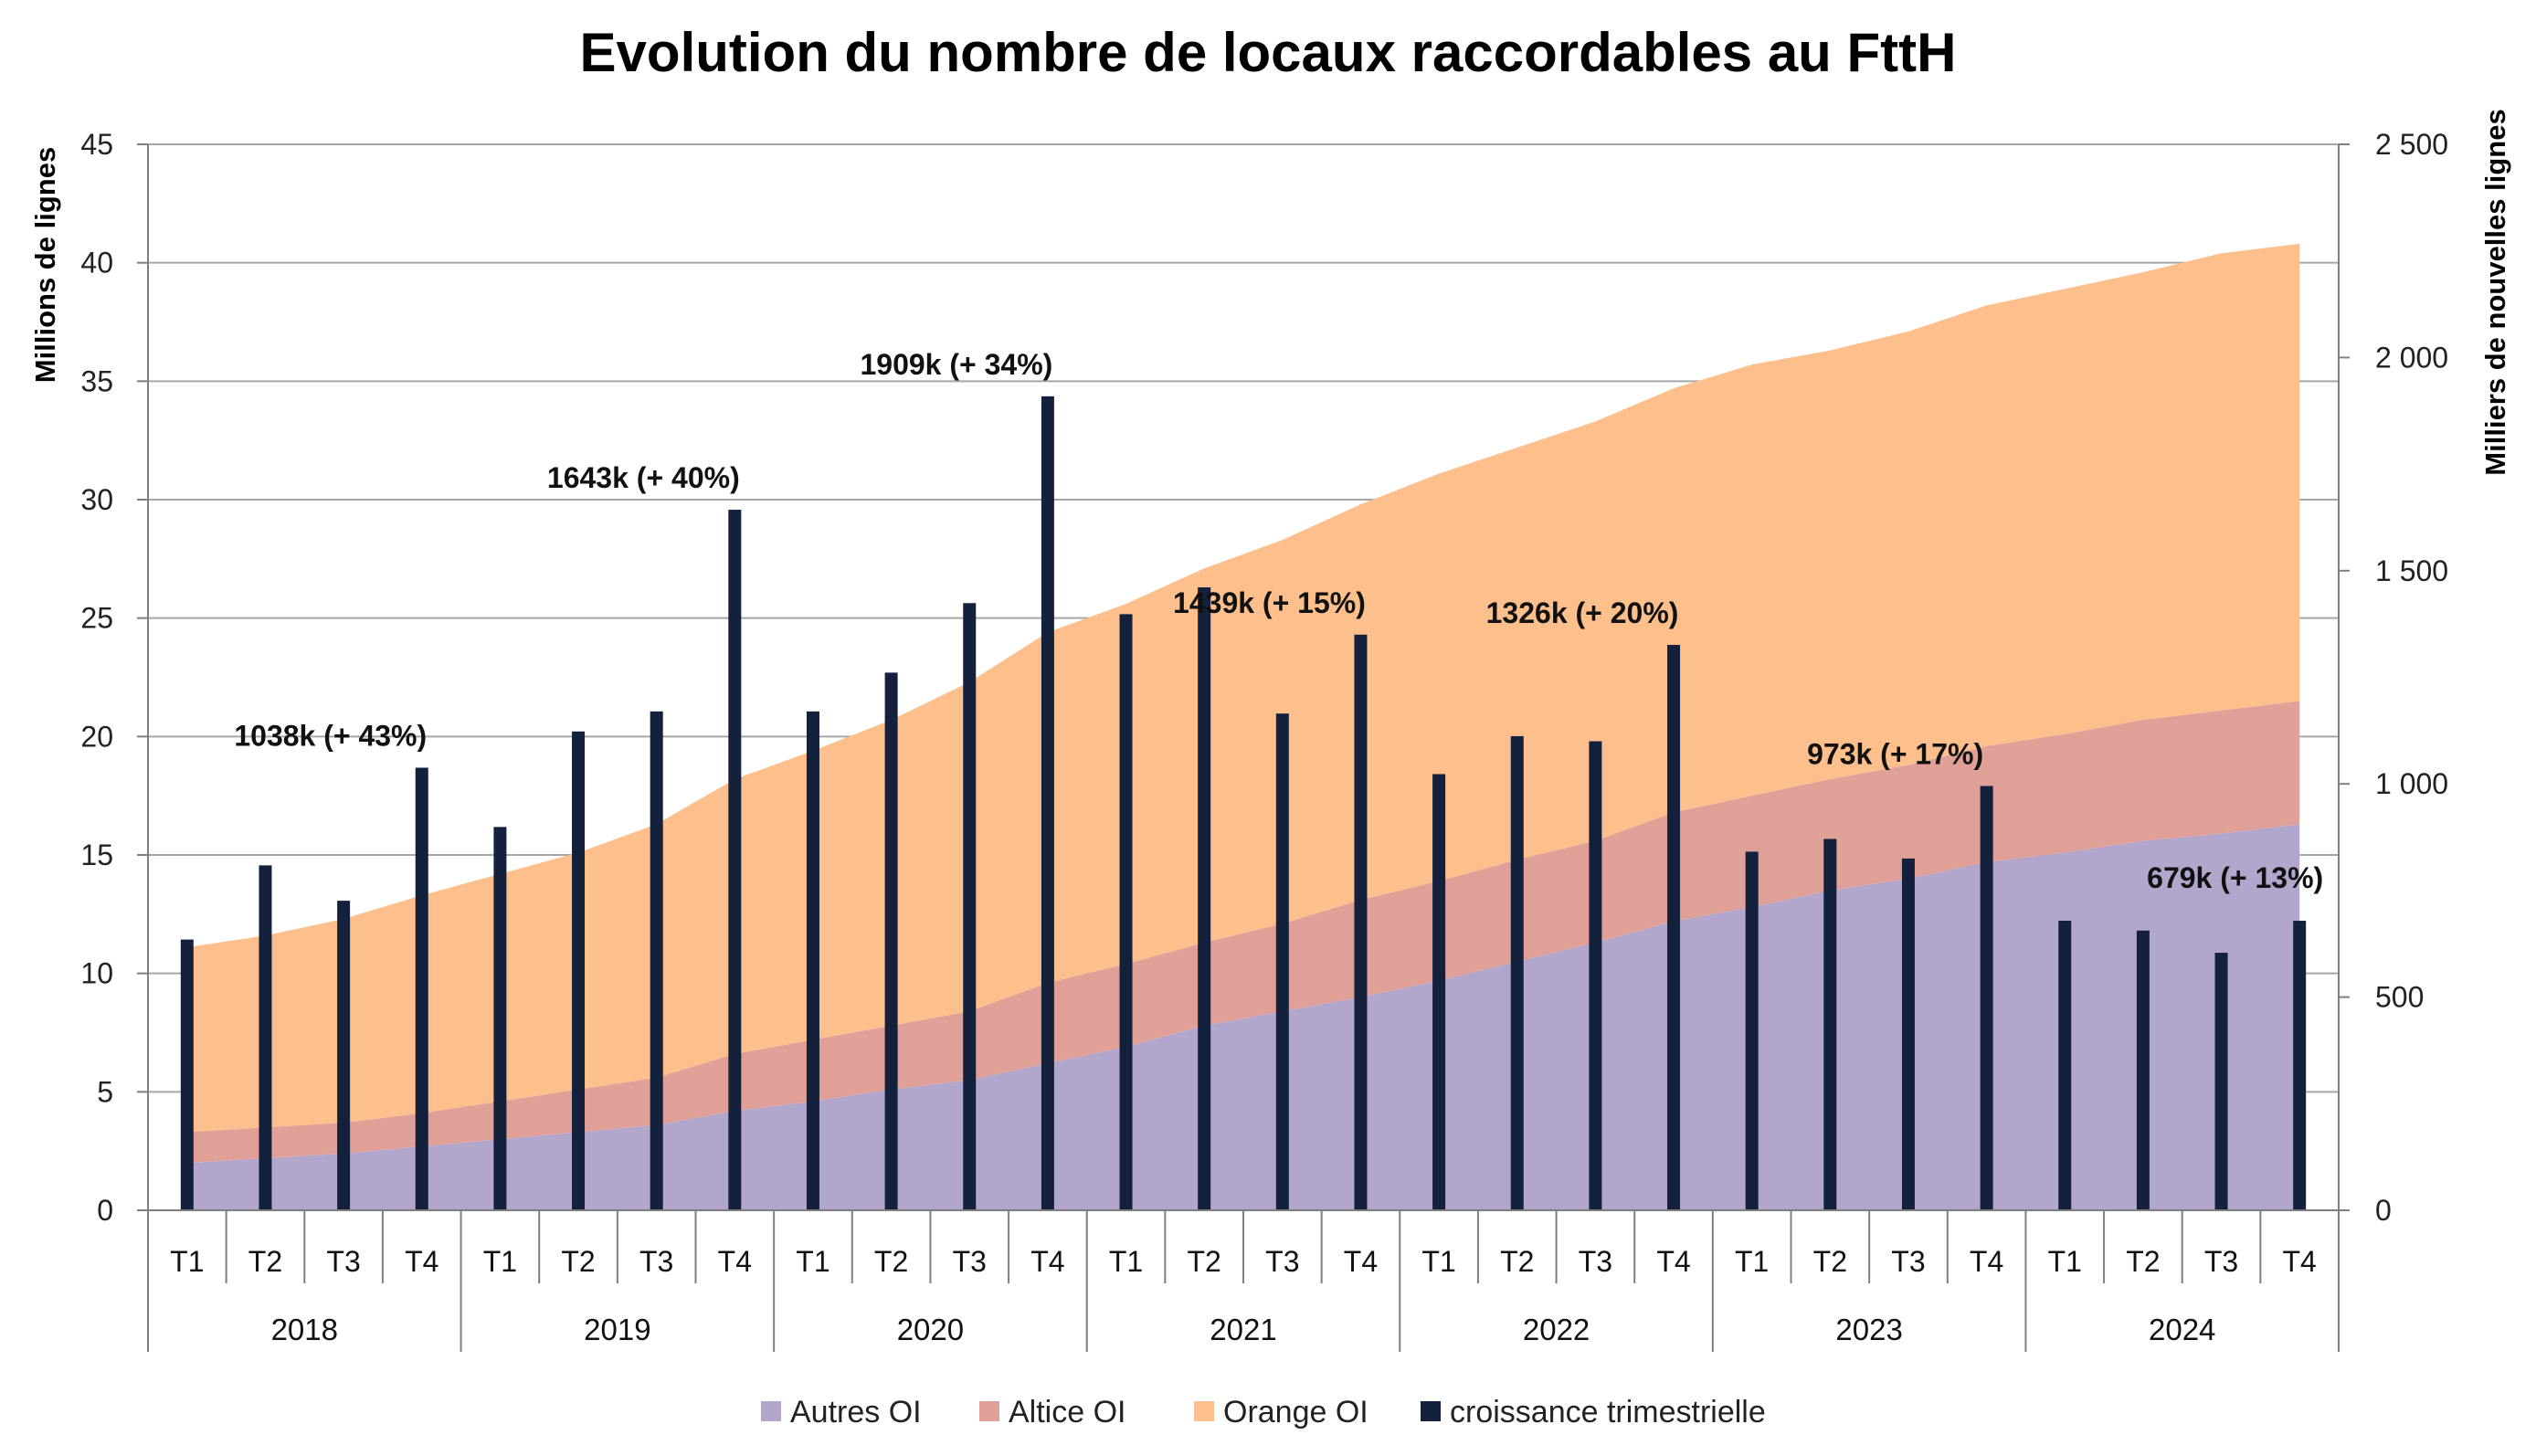 The height and width of the screenshot is (1456, 2536). I want to click on legend-label: Autres OI, so click(856, 1413).